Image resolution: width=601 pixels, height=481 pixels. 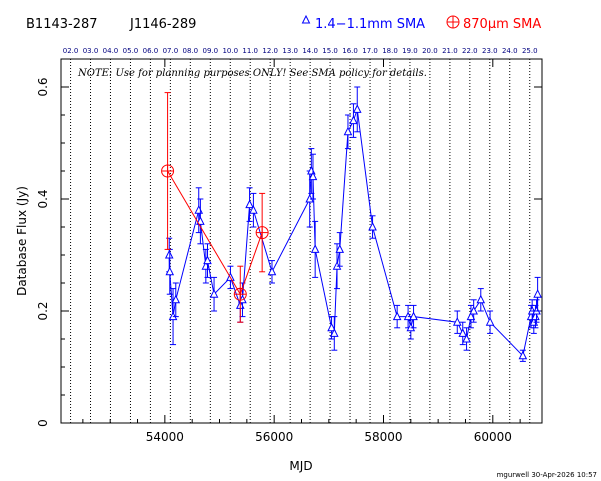 I want to click on x-tick-label: 56000, so click(x=274, y=437).